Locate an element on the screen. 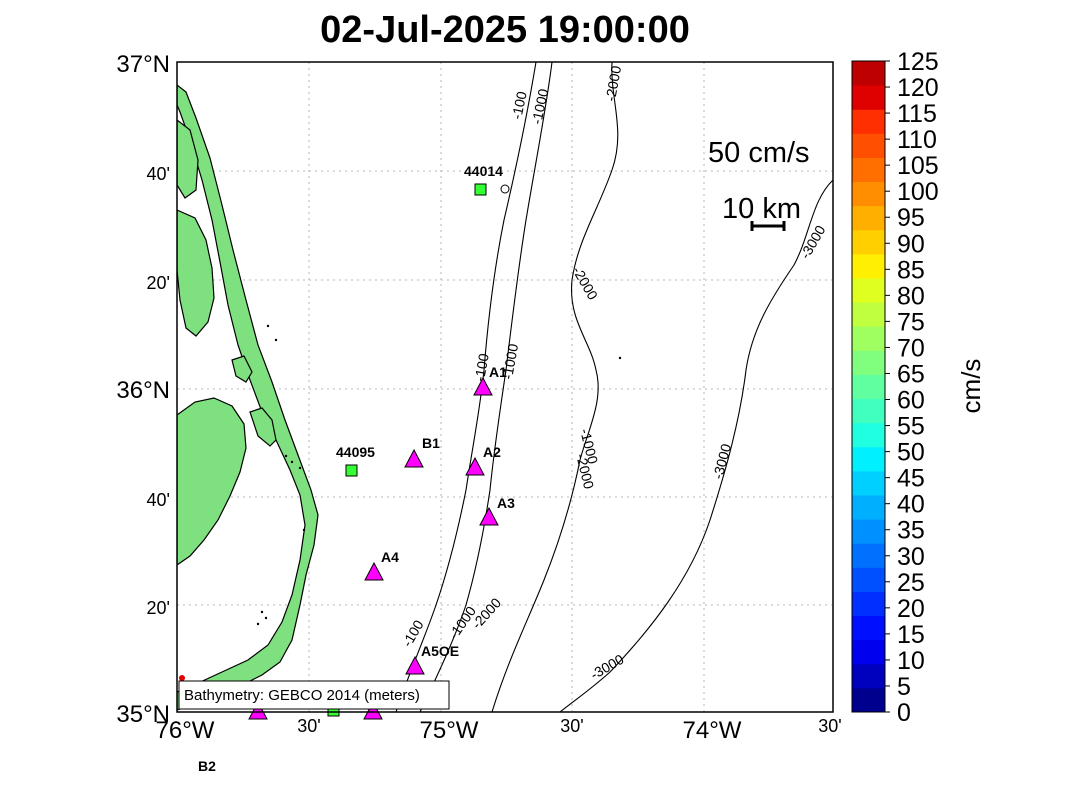 This screenshot has height=800, width=1067. colorbar-tick-label: 60 is located at coordinates (911, 401).